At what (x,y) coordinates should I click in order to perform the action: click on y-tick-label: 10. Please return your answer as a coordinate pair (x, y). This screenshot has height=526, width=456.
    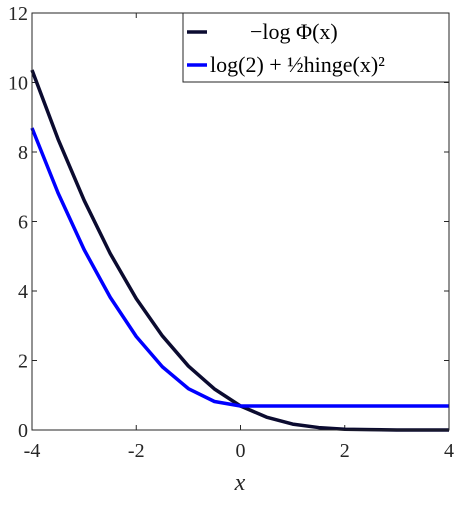
    Looking at the image, I should click on (18, 84).